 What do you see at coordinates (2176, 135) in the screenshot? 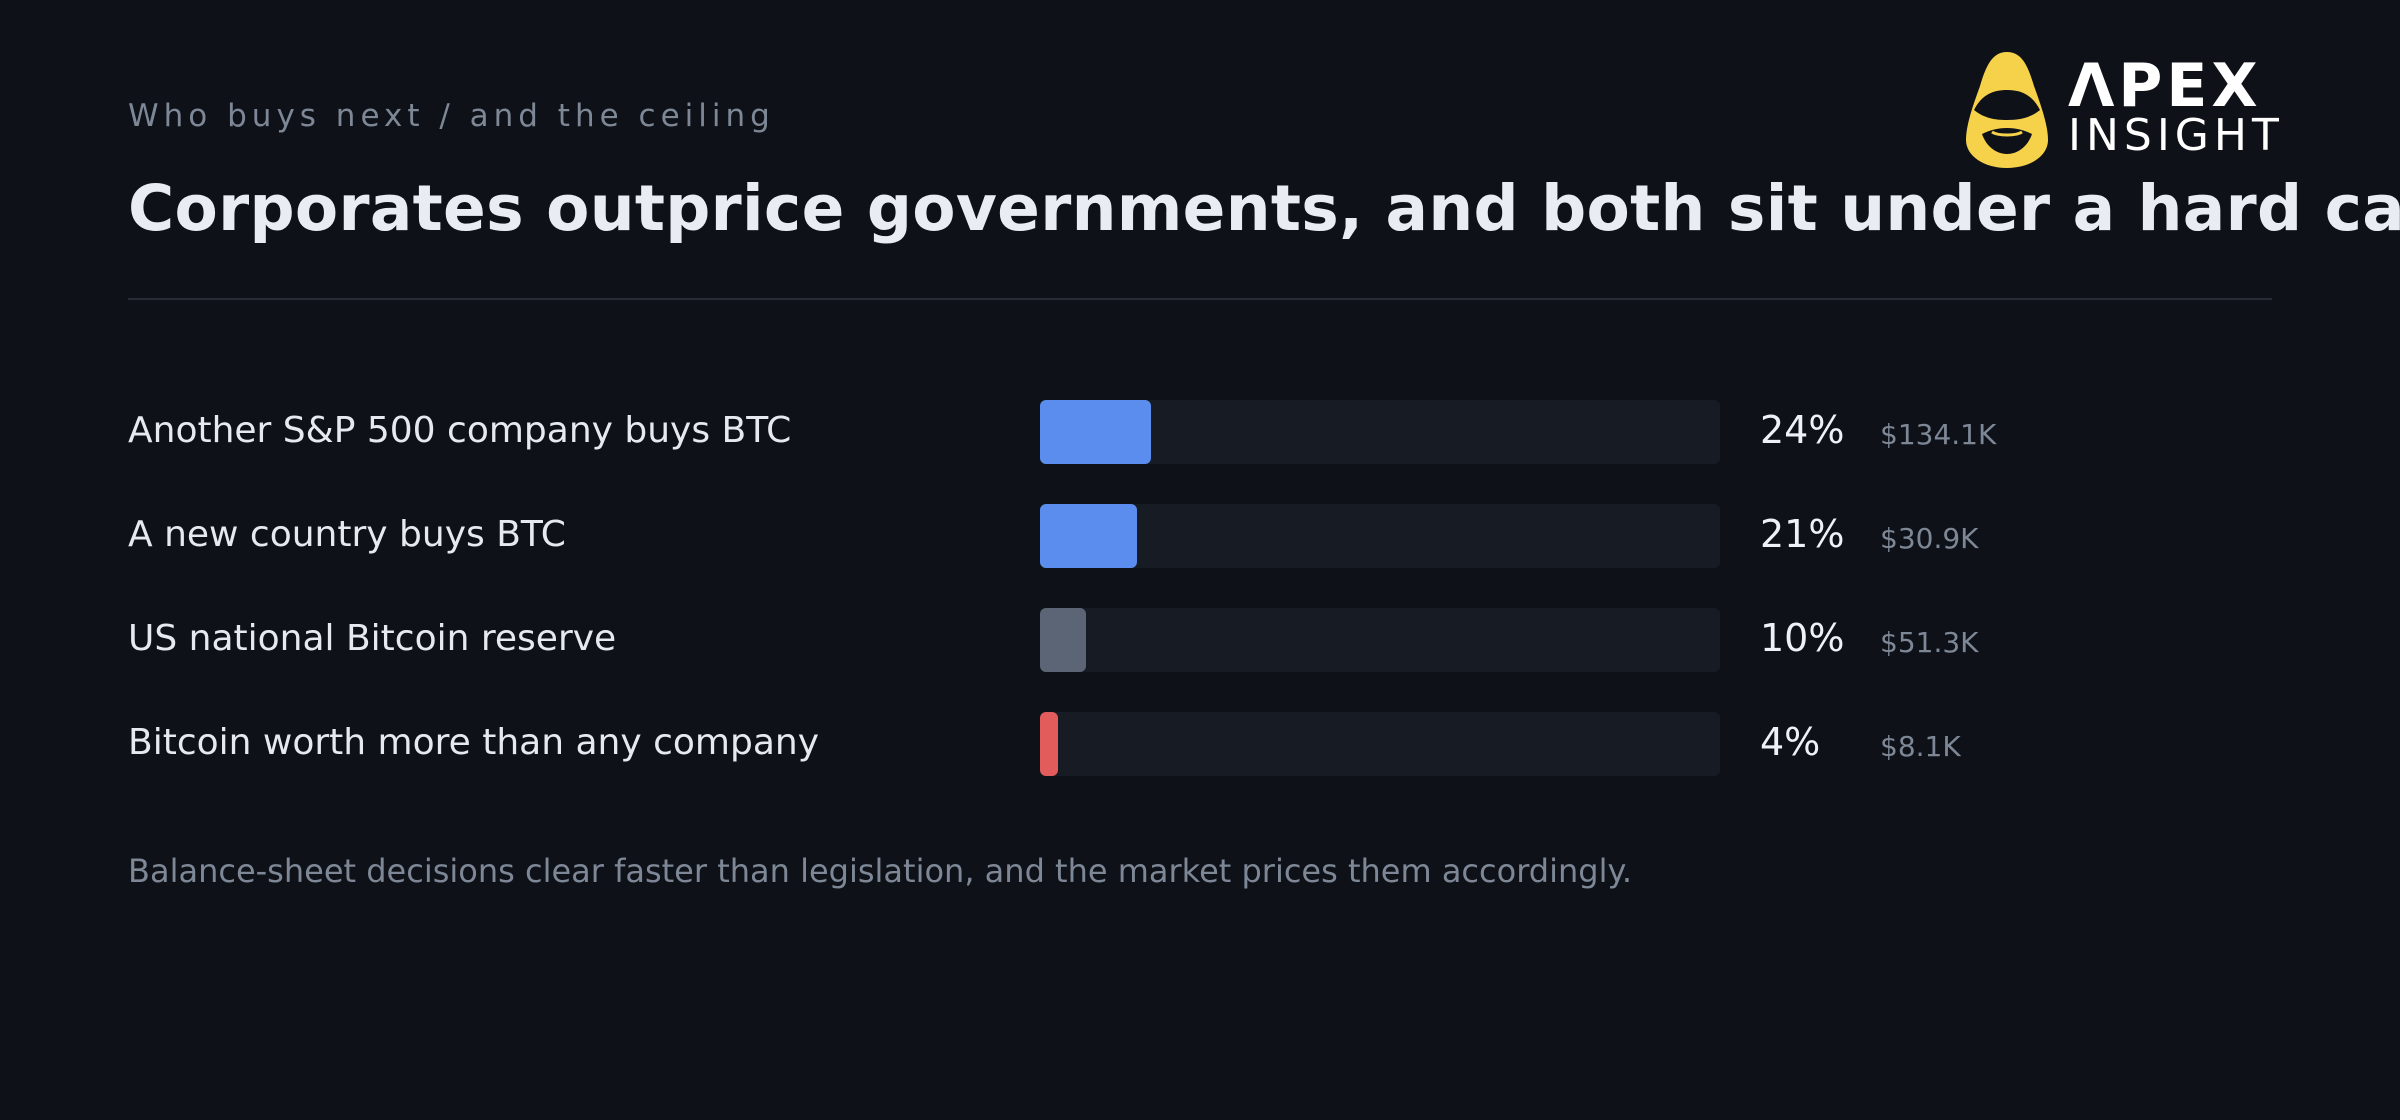
I see `logo-subtitle: INSIGHT` at bounding box center [2176, 135].